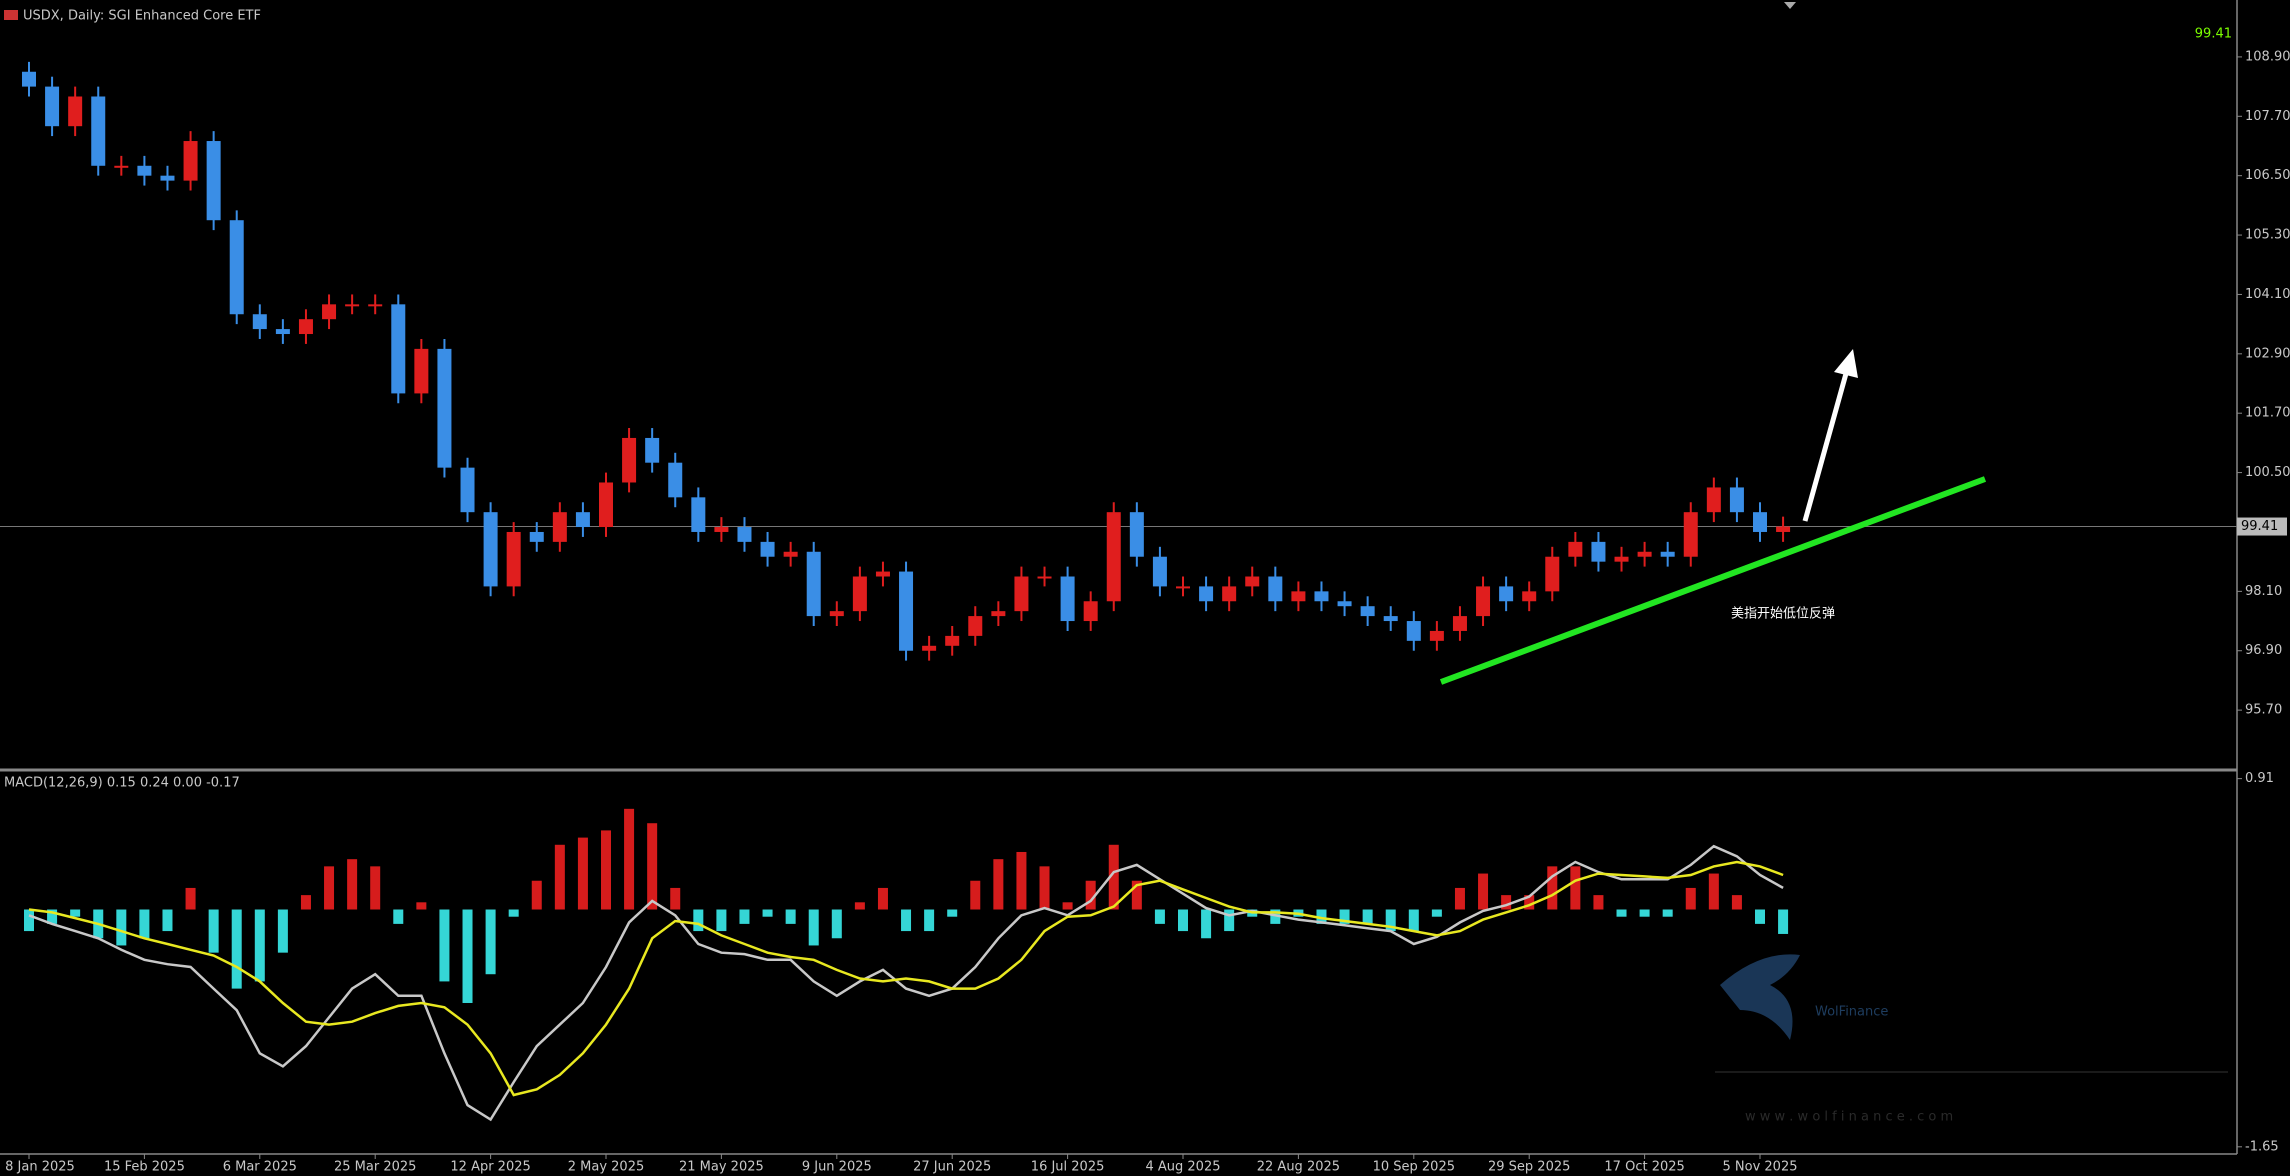  I want to click on last-price: 99.41, so click(2213, 34).